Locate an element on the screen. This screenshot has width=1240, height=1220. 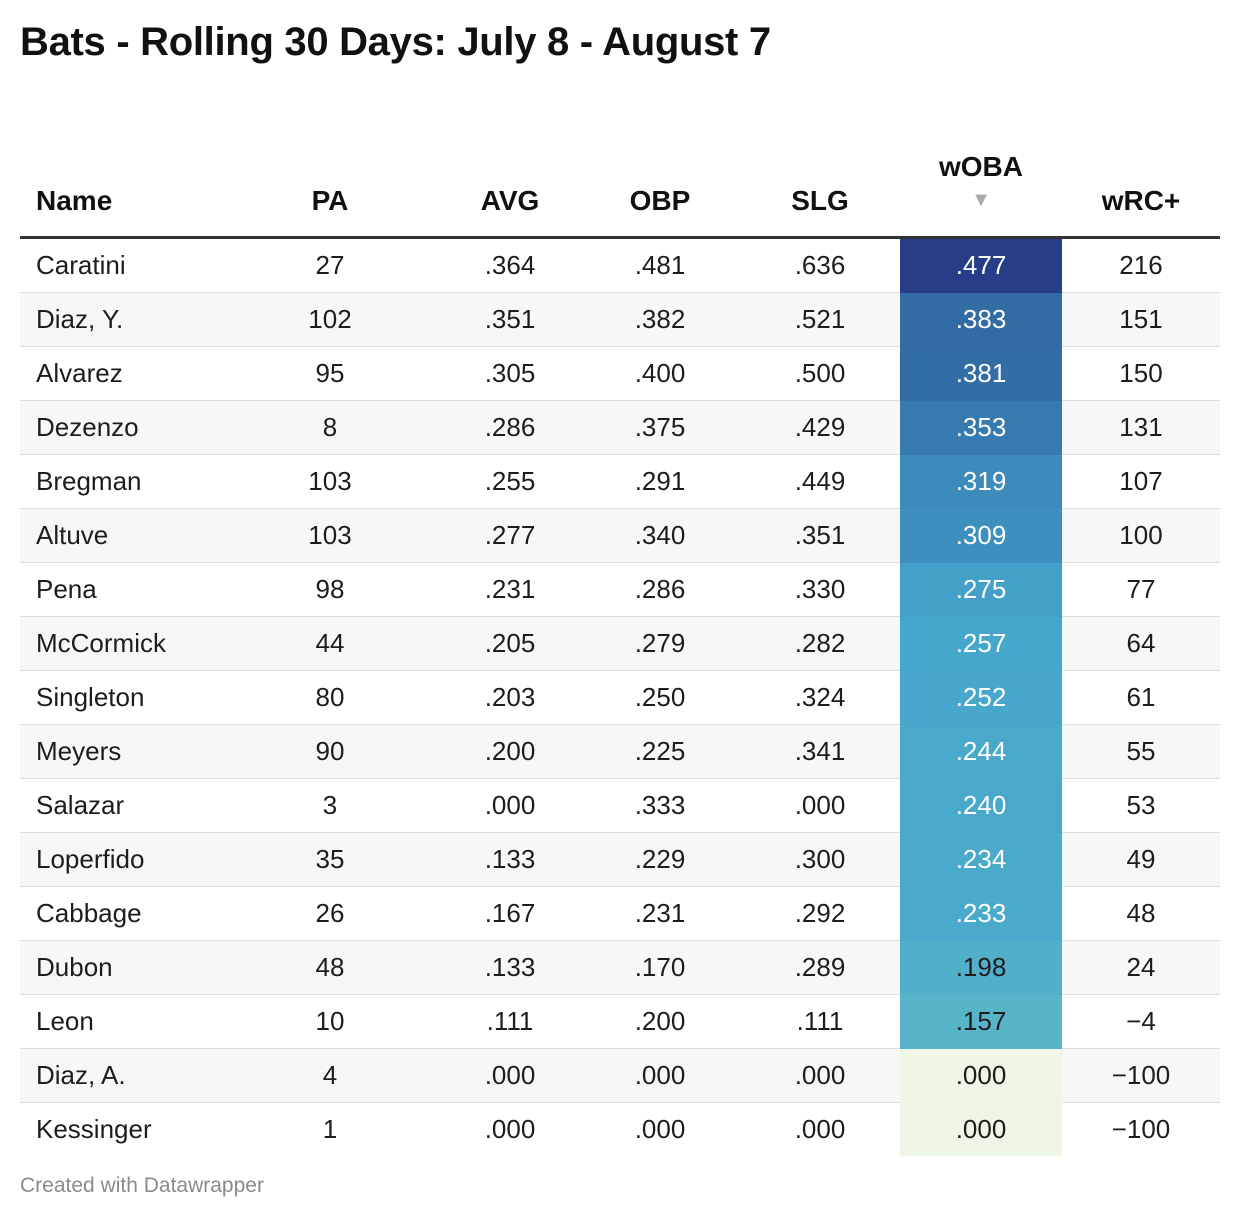
cell-wrc-plus: 100 is located at coordinates (1141, 535).